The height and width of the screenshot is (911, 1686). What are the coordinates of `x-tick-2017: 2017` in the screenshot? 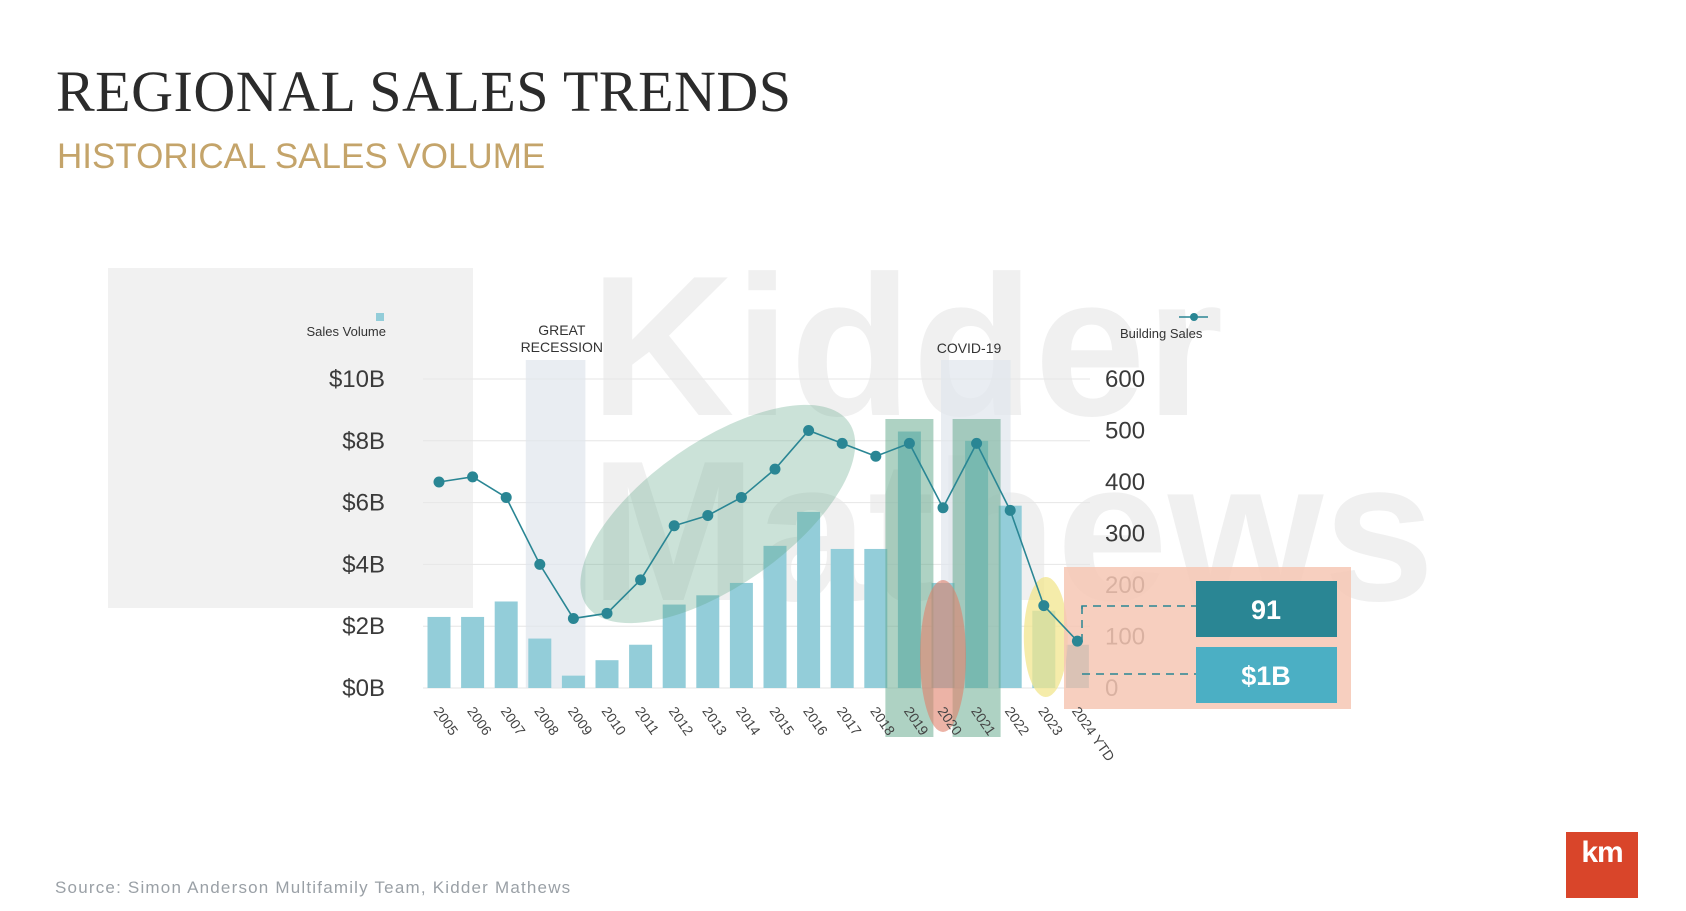 It's located at (849, 721).